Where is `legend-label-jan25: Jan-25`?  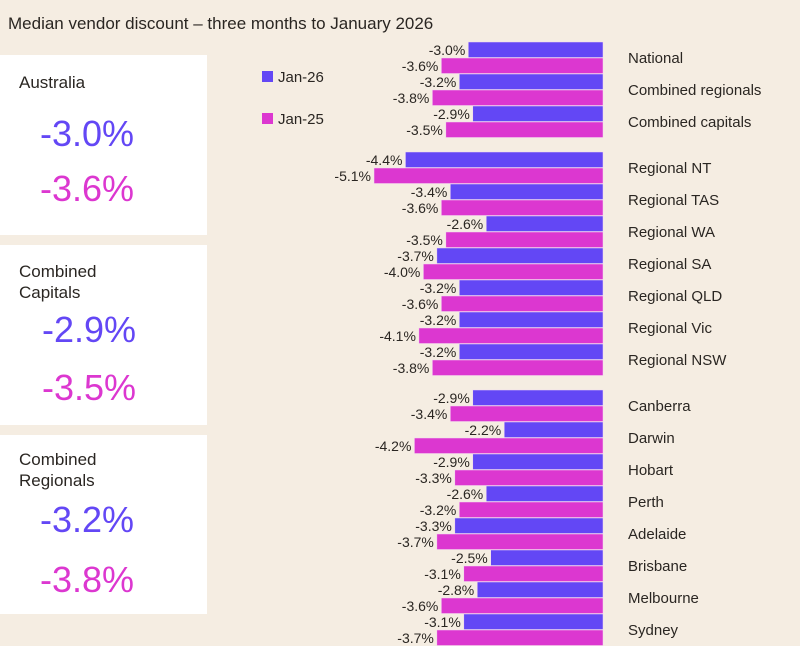
legend-label-jan25: Jan-25 is located at coordinates (301, 119).